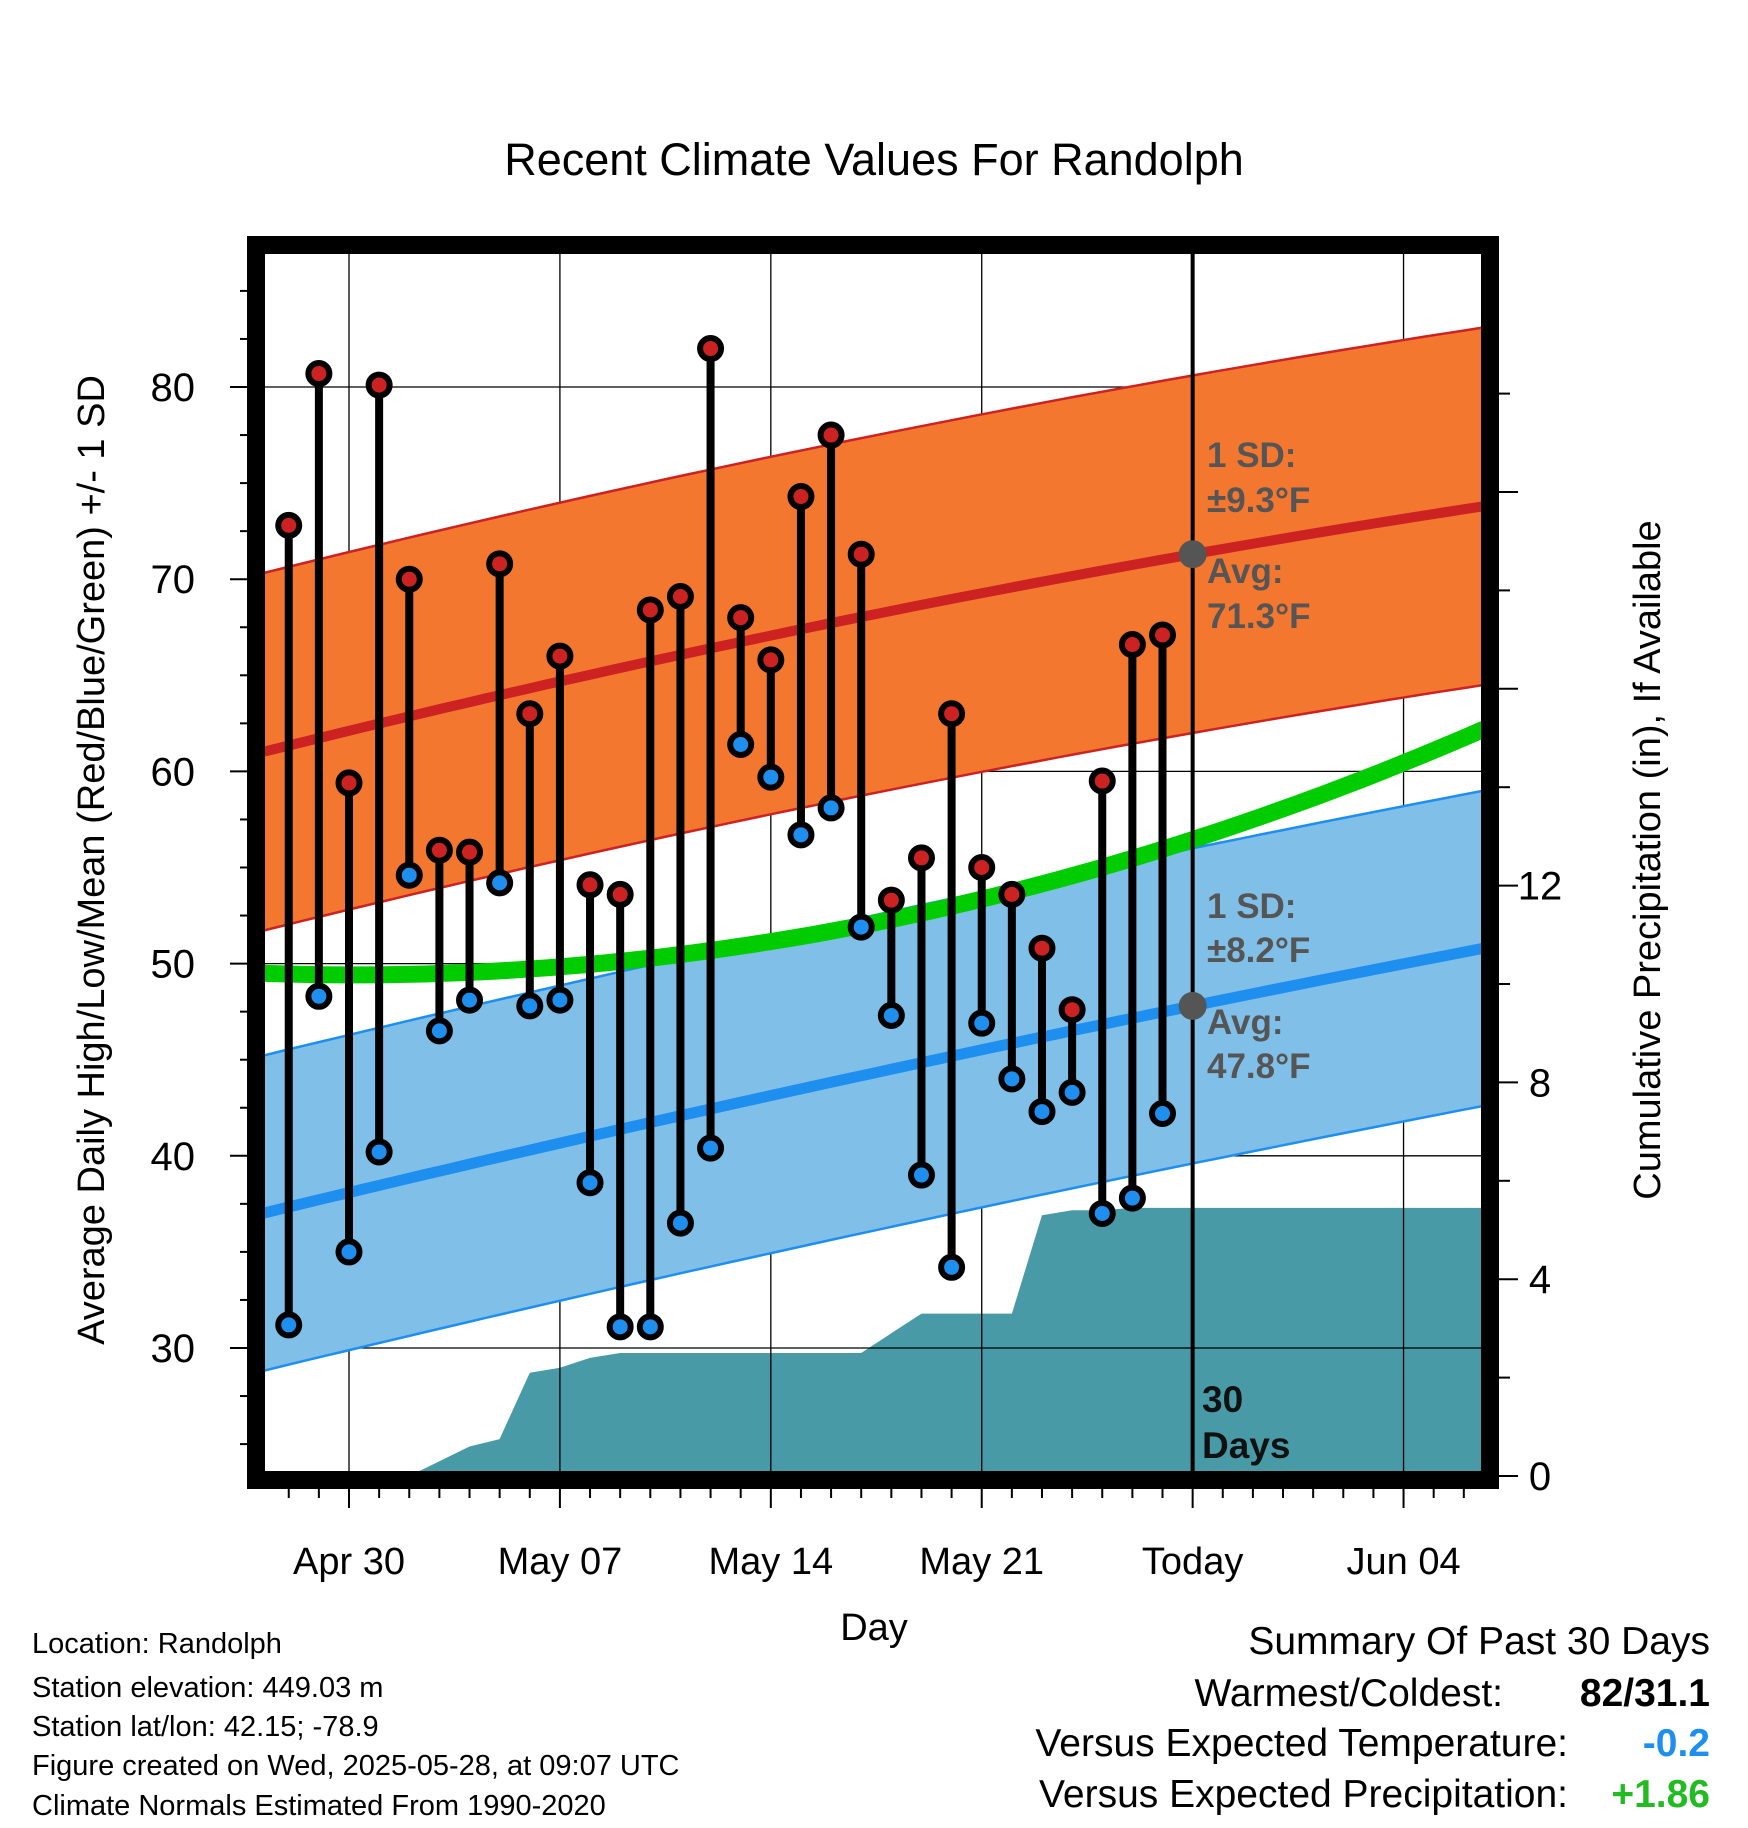 The image size is (1748, 1828). I want to click on high-sd-label: 1 SD:, so click(1251, 455).